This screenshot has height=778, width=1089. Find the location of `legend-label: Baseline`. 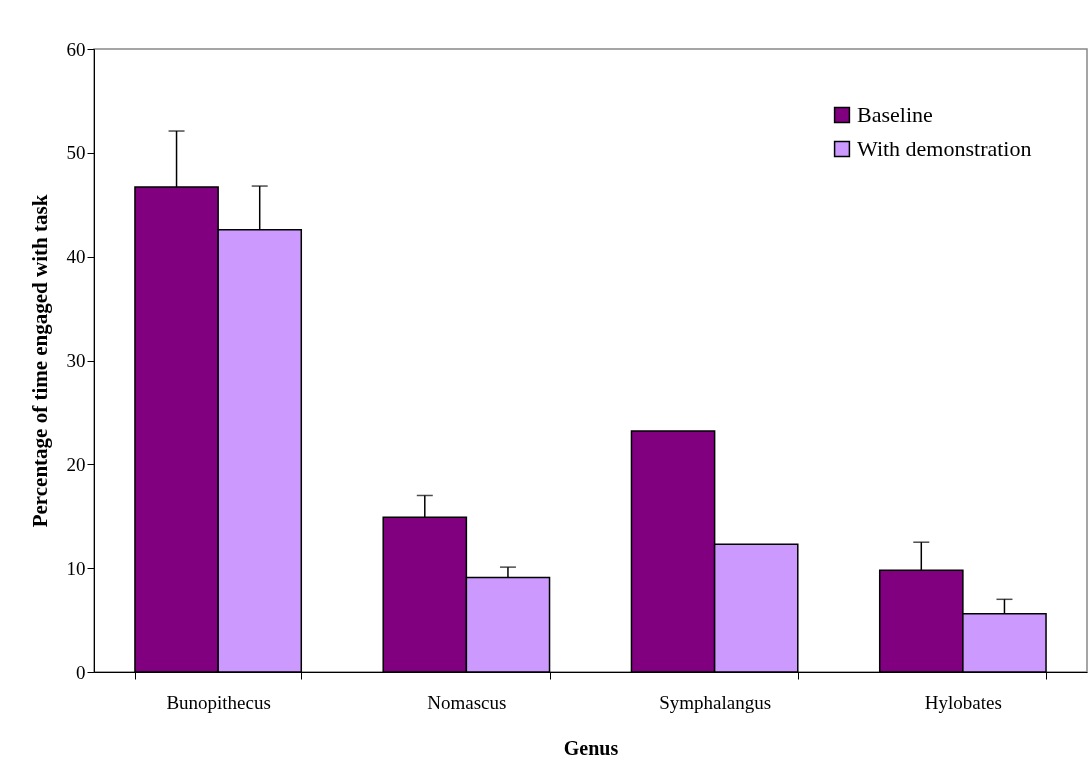

legend-label: Baseline is located at coordinates (895, 114).